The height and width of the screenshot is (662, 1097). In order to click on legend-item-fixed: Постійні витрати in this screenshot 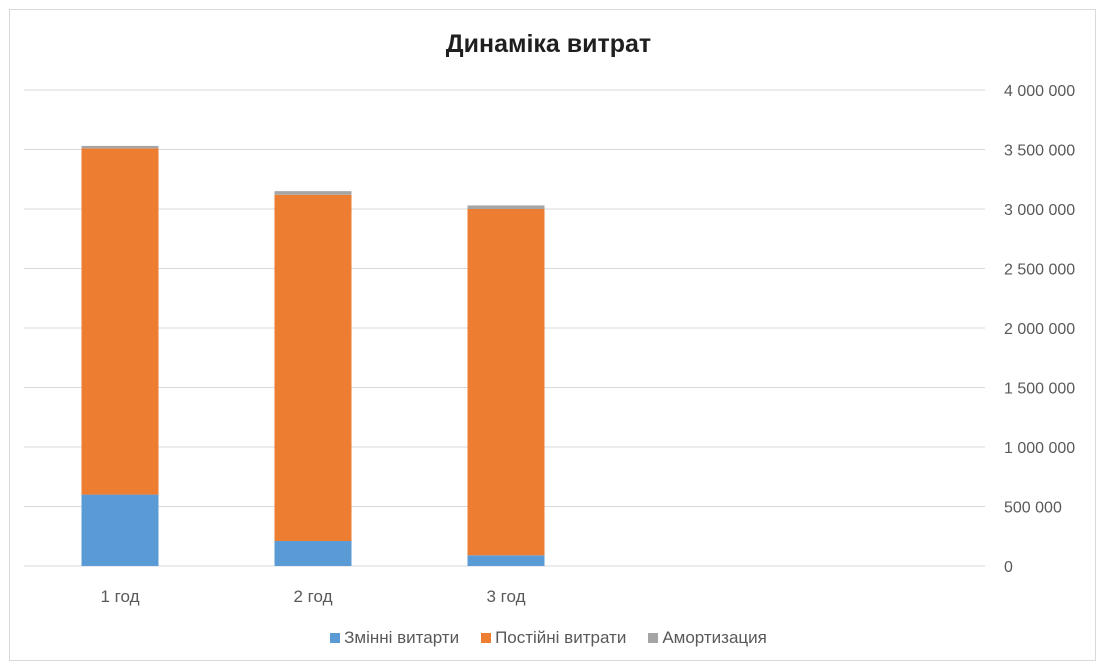, I will do `click(553, 638)`.